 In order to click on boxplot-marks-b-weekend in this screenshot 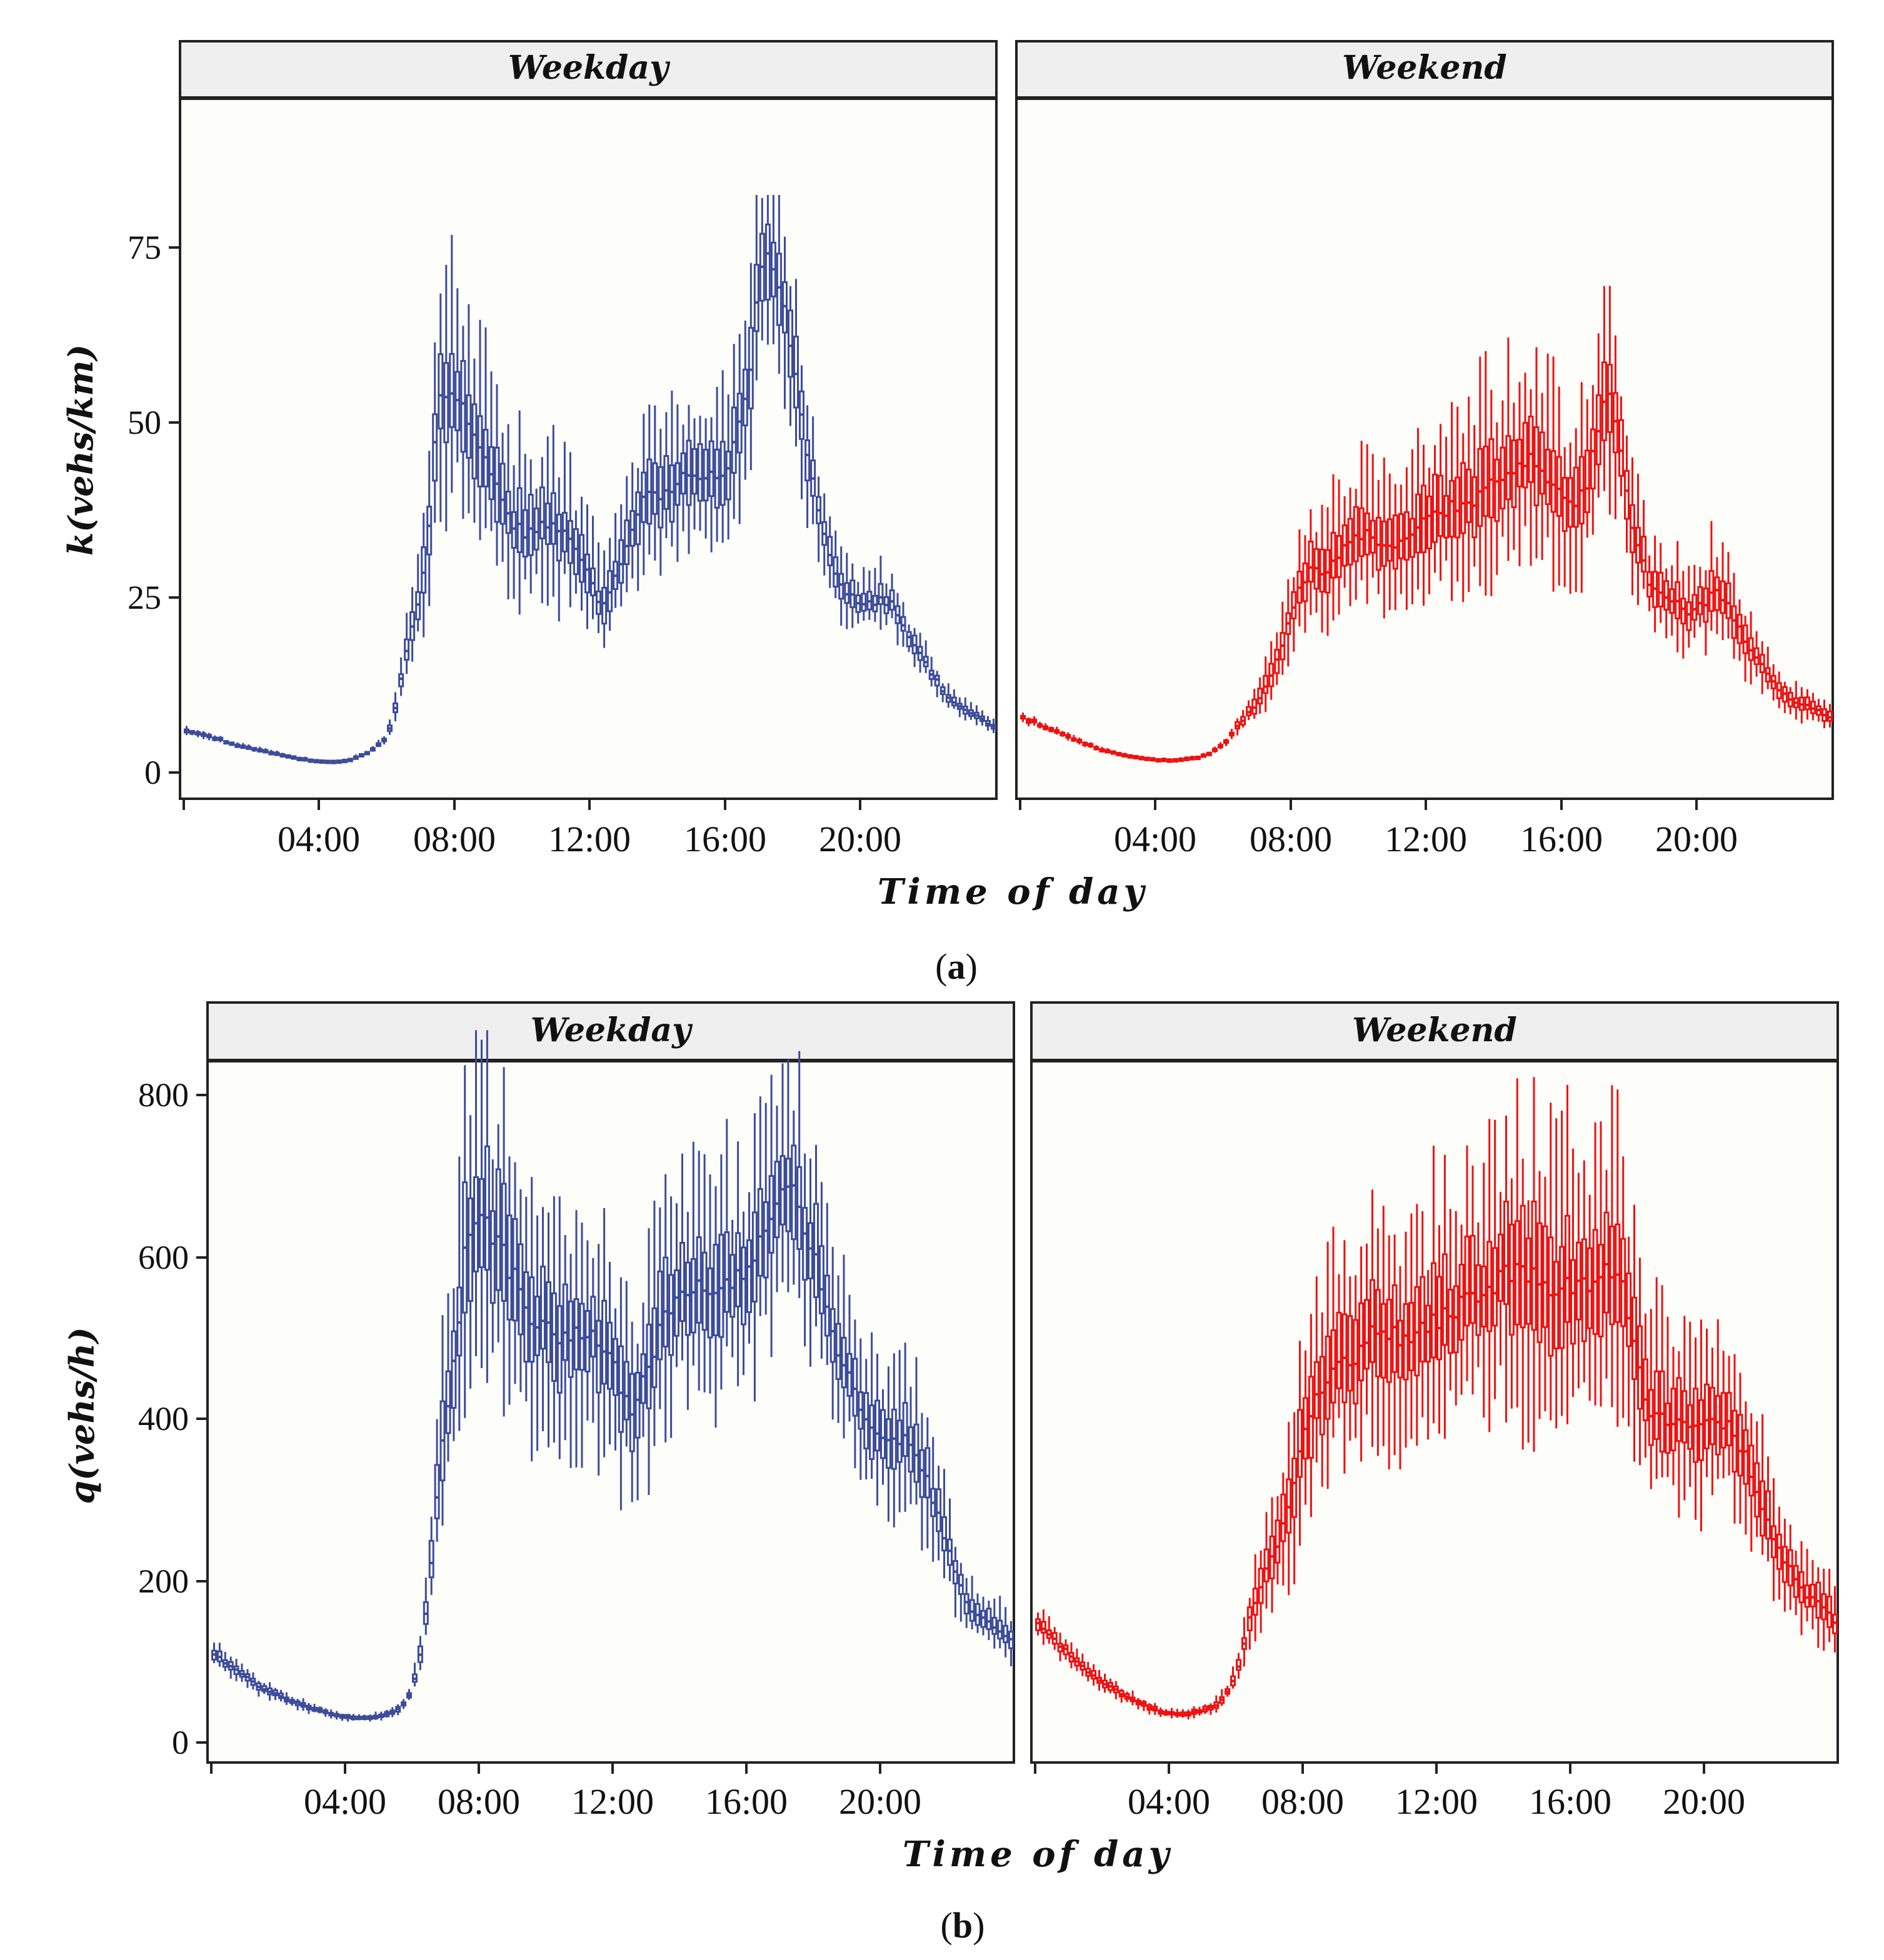, I will do `click(1436, 1398)`.